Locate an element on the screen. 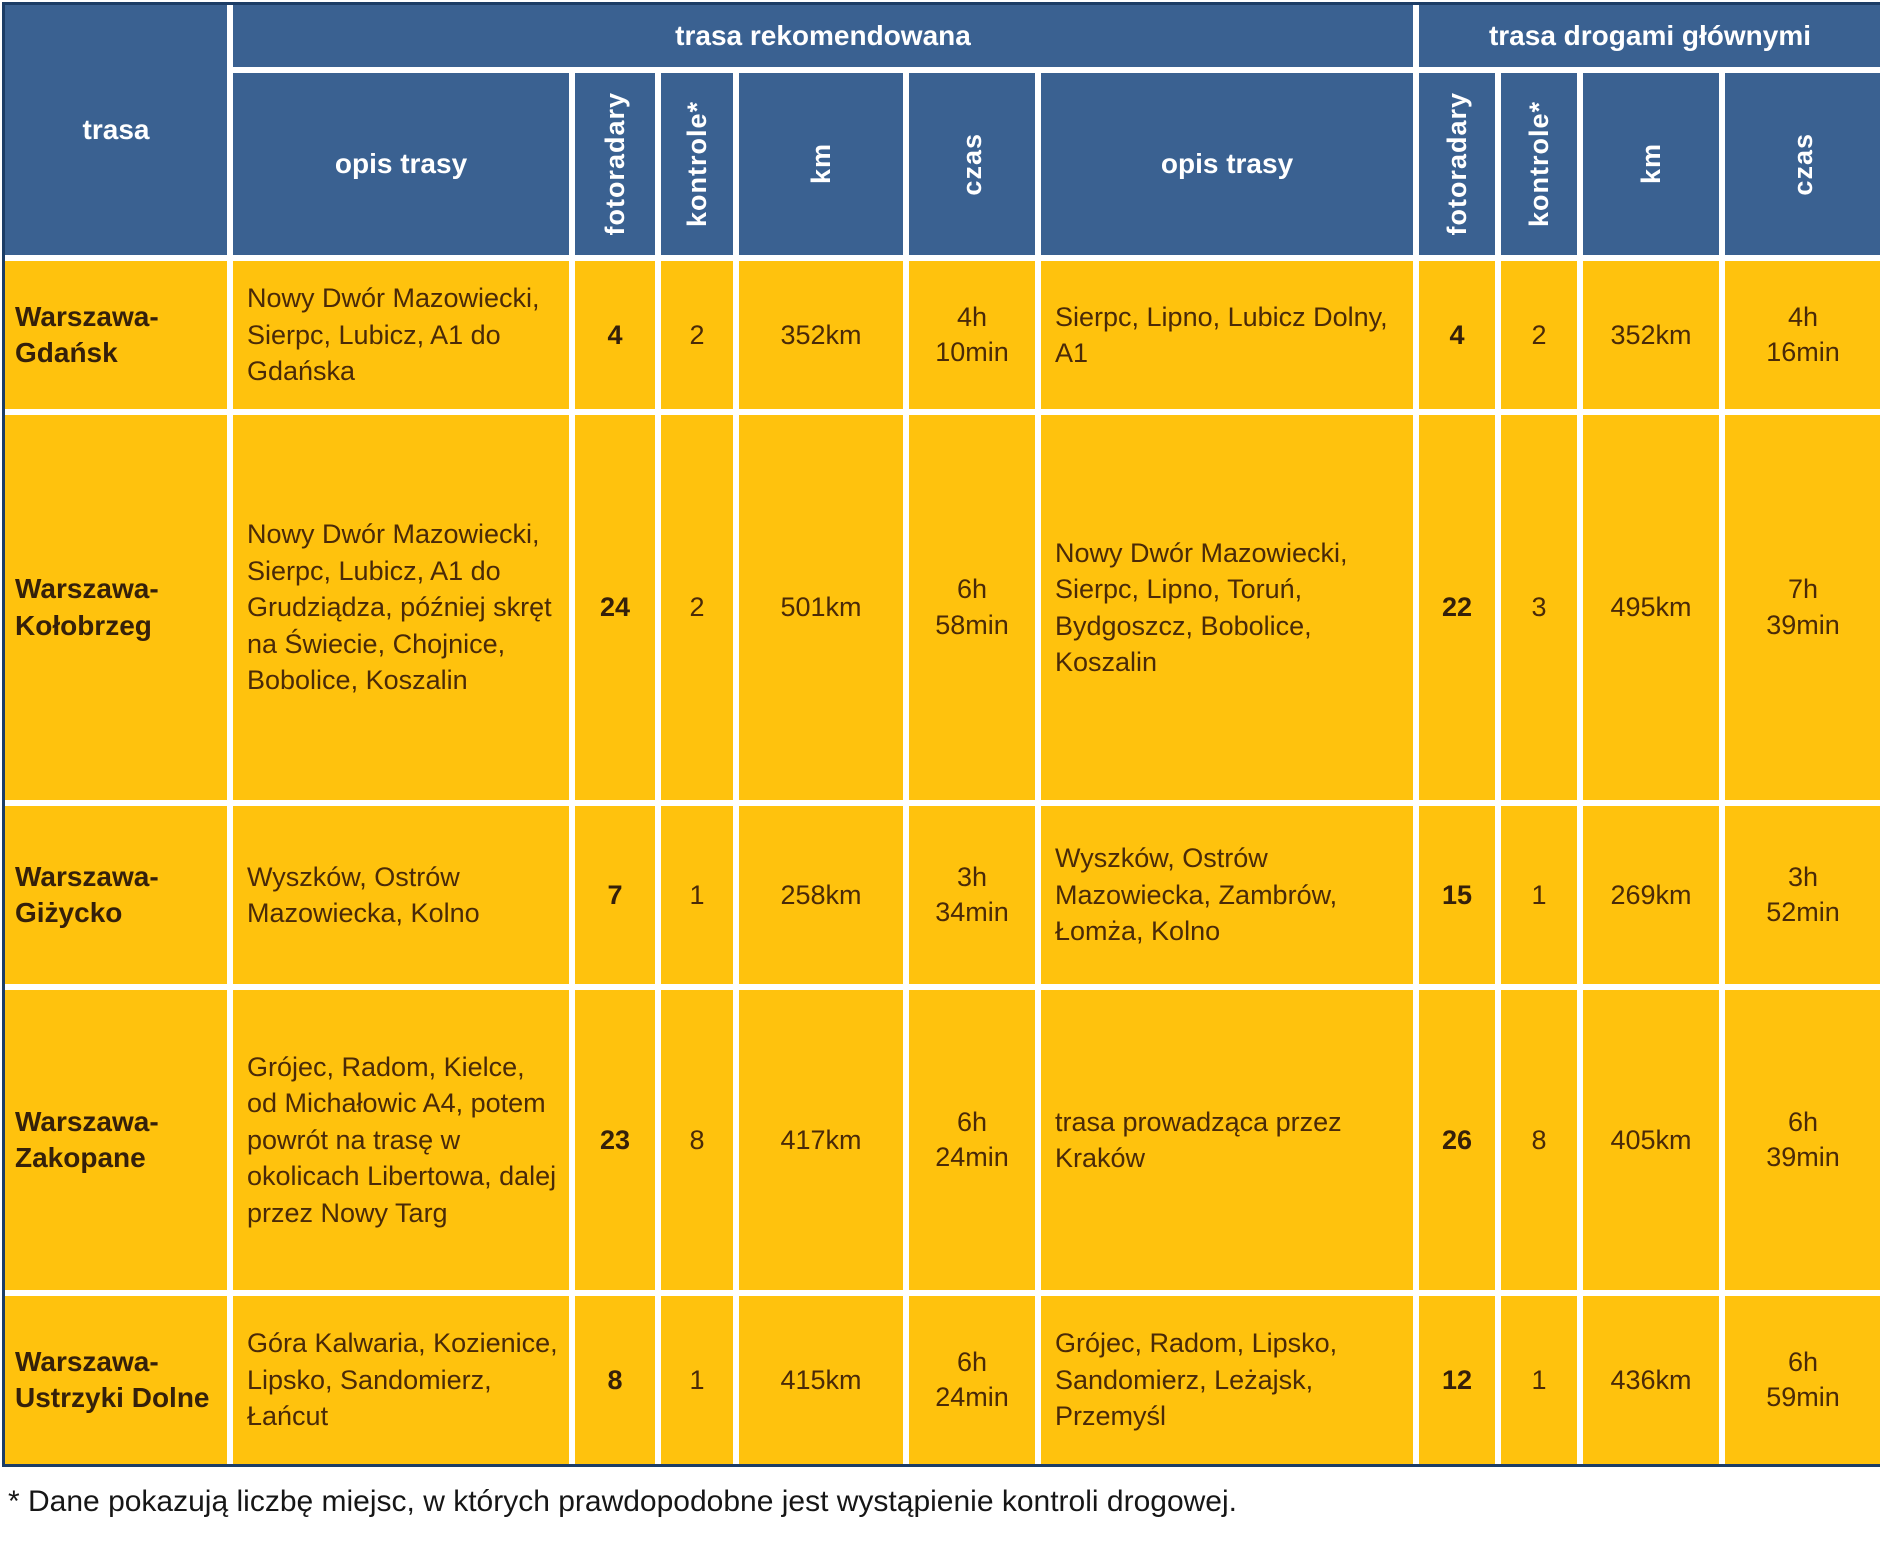  r1-main-fotoradary: 4 is located at coordinates (1457, 335).